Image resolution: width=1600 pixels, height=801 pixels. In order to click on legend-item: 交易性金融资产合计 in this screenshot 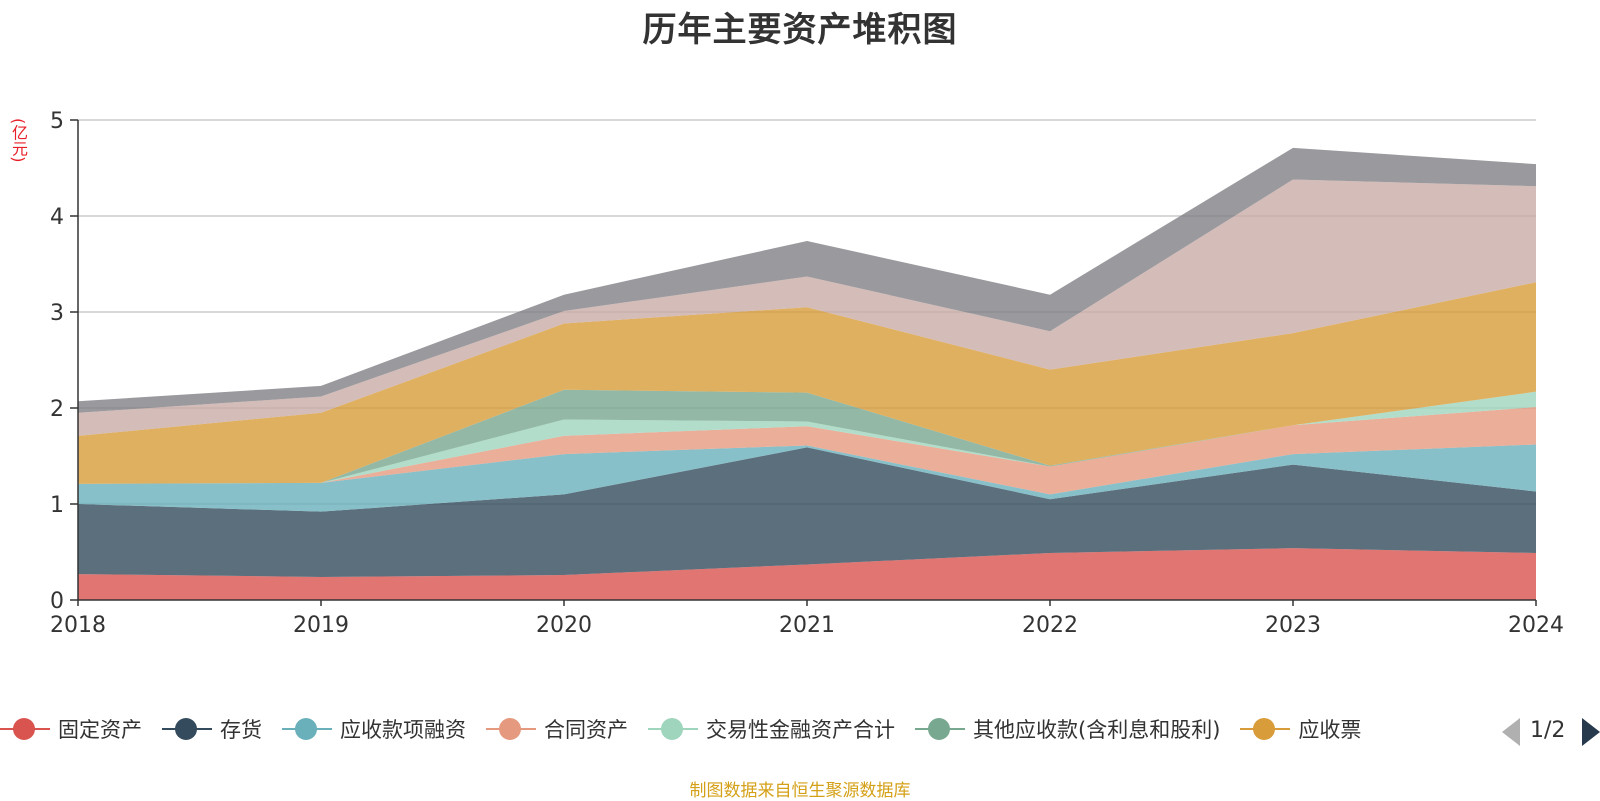, I will do `click(771, 729)`.